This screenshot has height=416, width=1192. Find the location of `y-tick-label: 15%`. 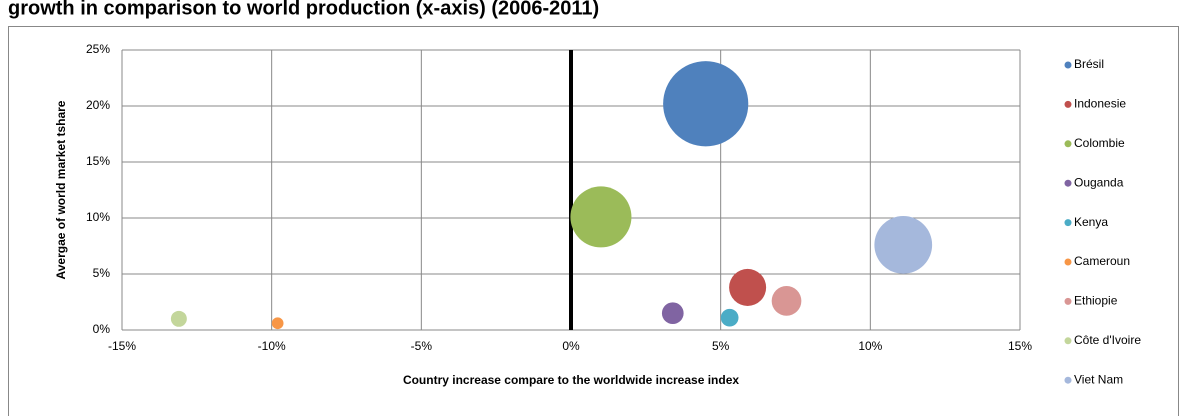

y-tick-label: 15% is located at coordinates (98, 161).